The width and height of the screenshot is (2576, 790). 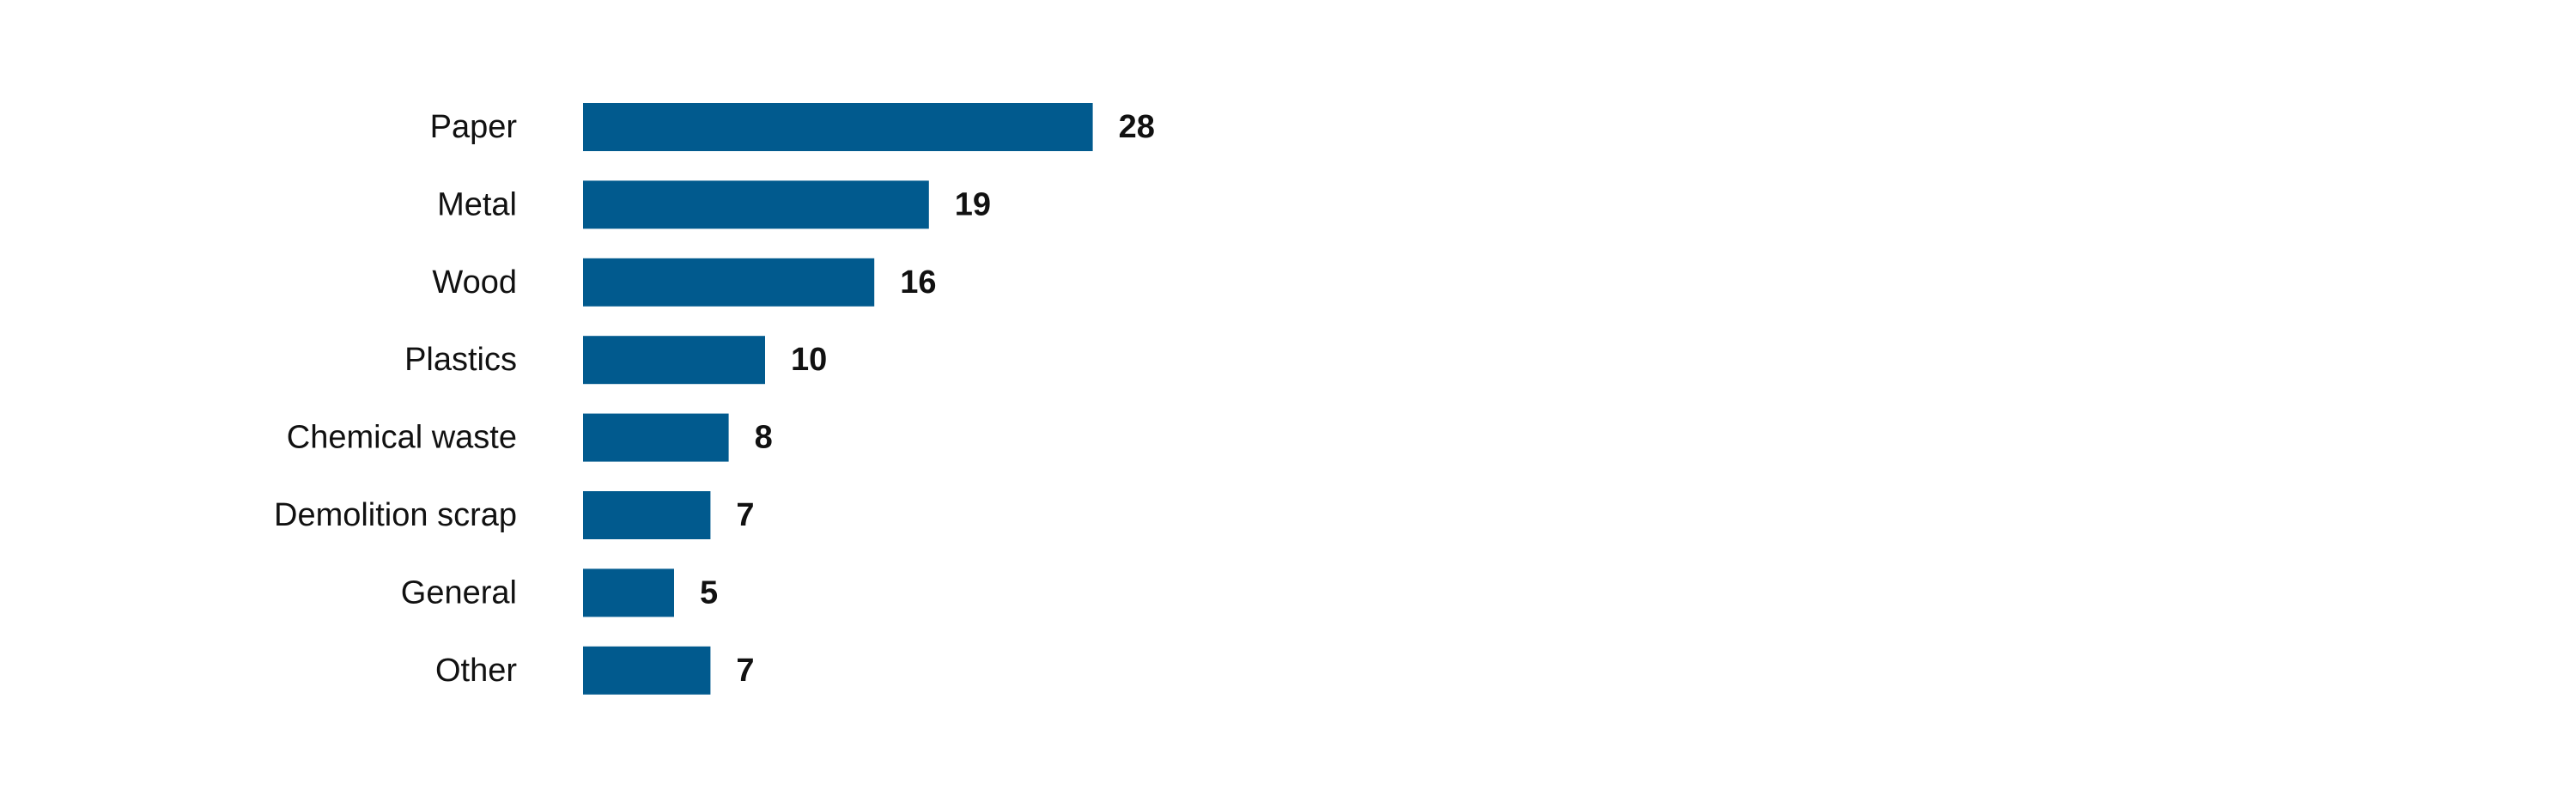 What do you see at coordinates (973, 204) in the screenshot?
I see `value-label: 19` at bounding box center [973, 204].